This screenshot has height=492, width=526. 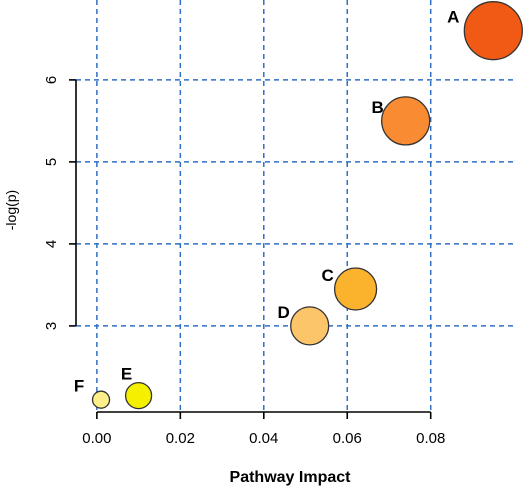 I want to click on x-tick-label: 0.08, so click(x=430, y=438).